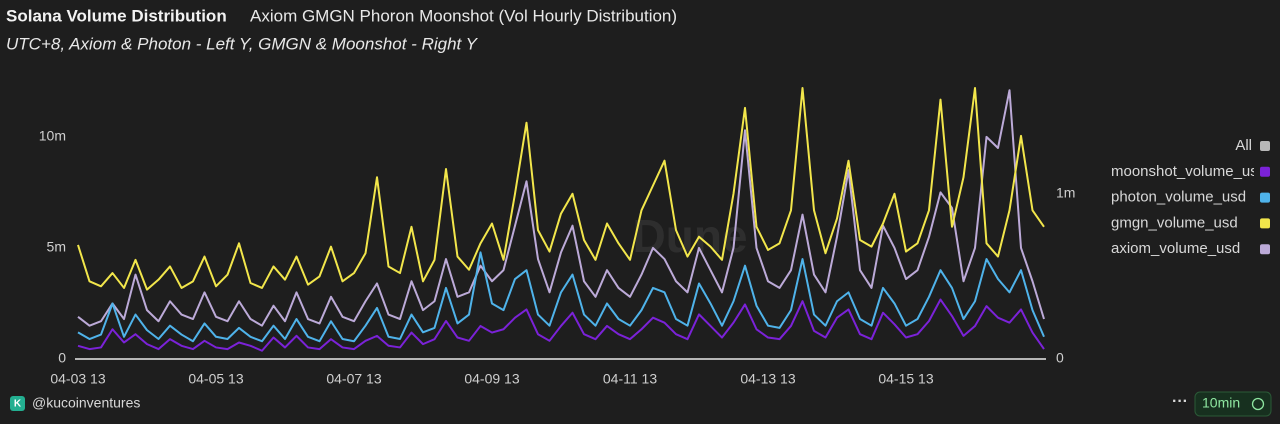 This screenshot has width=1280, height=424. Describe the element at coordinates (1060, 358) in the screenshot. I see `y2-tick-label: 0` at that location.